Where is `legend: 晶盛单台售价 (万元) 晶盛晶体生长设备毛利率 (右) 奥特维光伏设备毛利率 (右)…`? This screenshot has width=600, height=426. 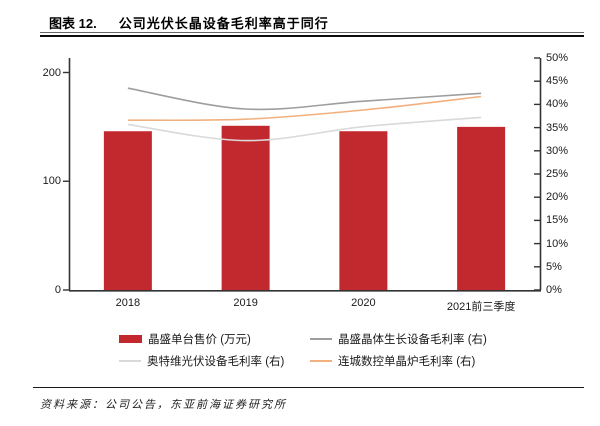
legend: 晶盛单台售价 (万元) 晶盛晶体生长设备毛利率 (右) 奥特维光伏设备毛利率 (右)… is located at coordinates (303, 349).